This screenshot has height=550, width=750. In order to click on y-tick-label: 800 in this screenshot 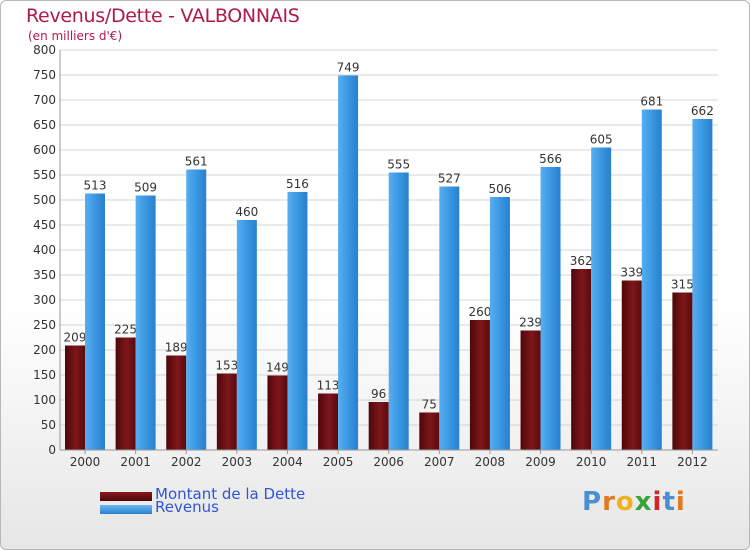, I will do `click(44, 50)`.